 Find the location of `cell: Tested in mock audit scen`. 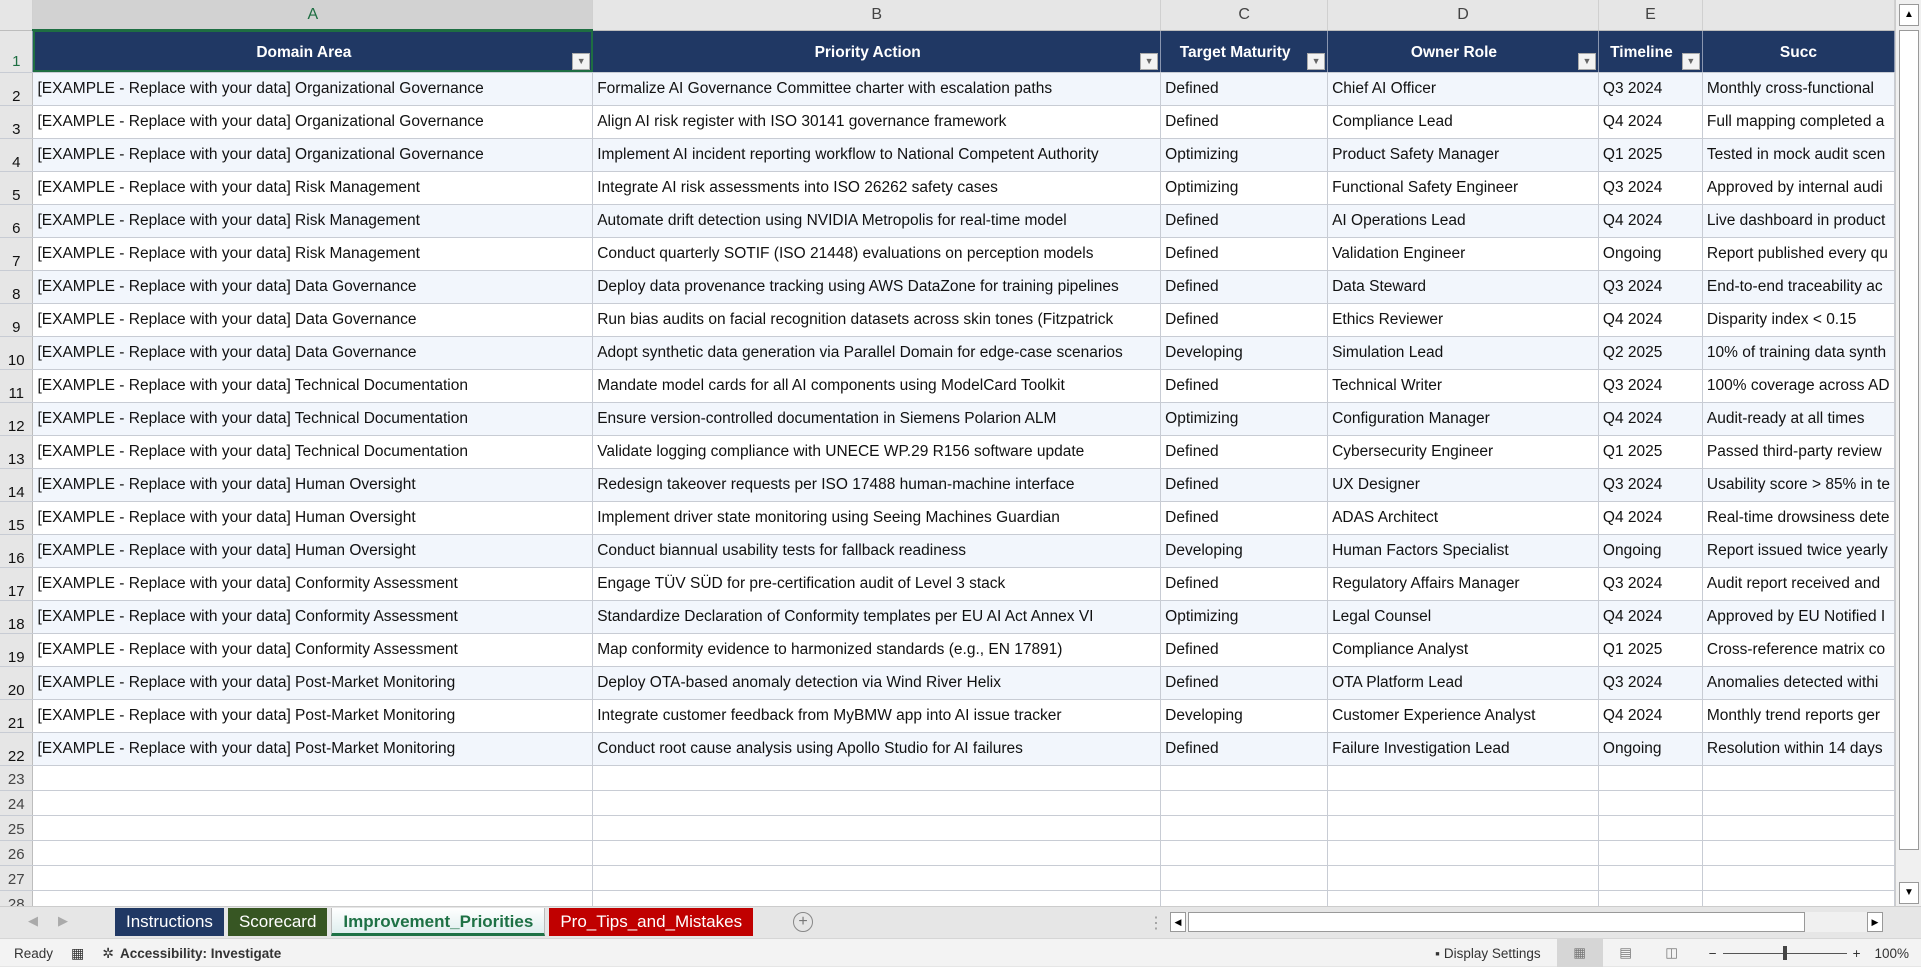

cell: Tested in mock audit scen is located at coordinates (1798, 155).